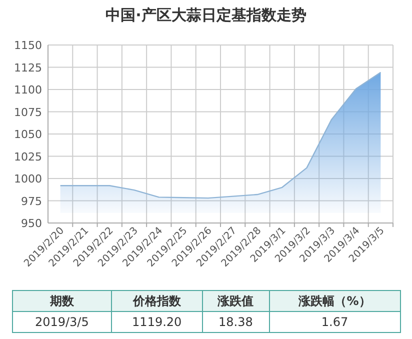 Image resolution: width=412 pixels, height=339 pixels. What do you see at coordinates (28, 90) in the screenshot?
I see `y-tick-label: 1100` at bounding box center [28, 90].